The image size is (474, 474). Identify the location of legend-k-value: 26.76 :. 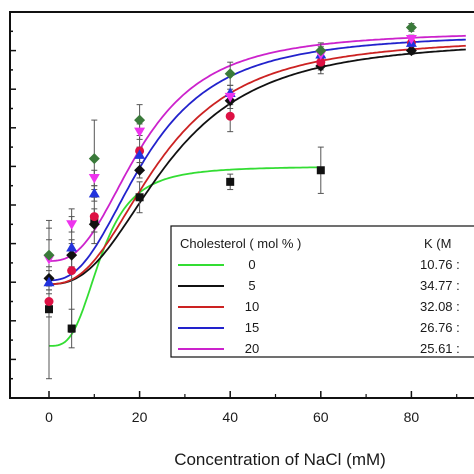
(440, 327).